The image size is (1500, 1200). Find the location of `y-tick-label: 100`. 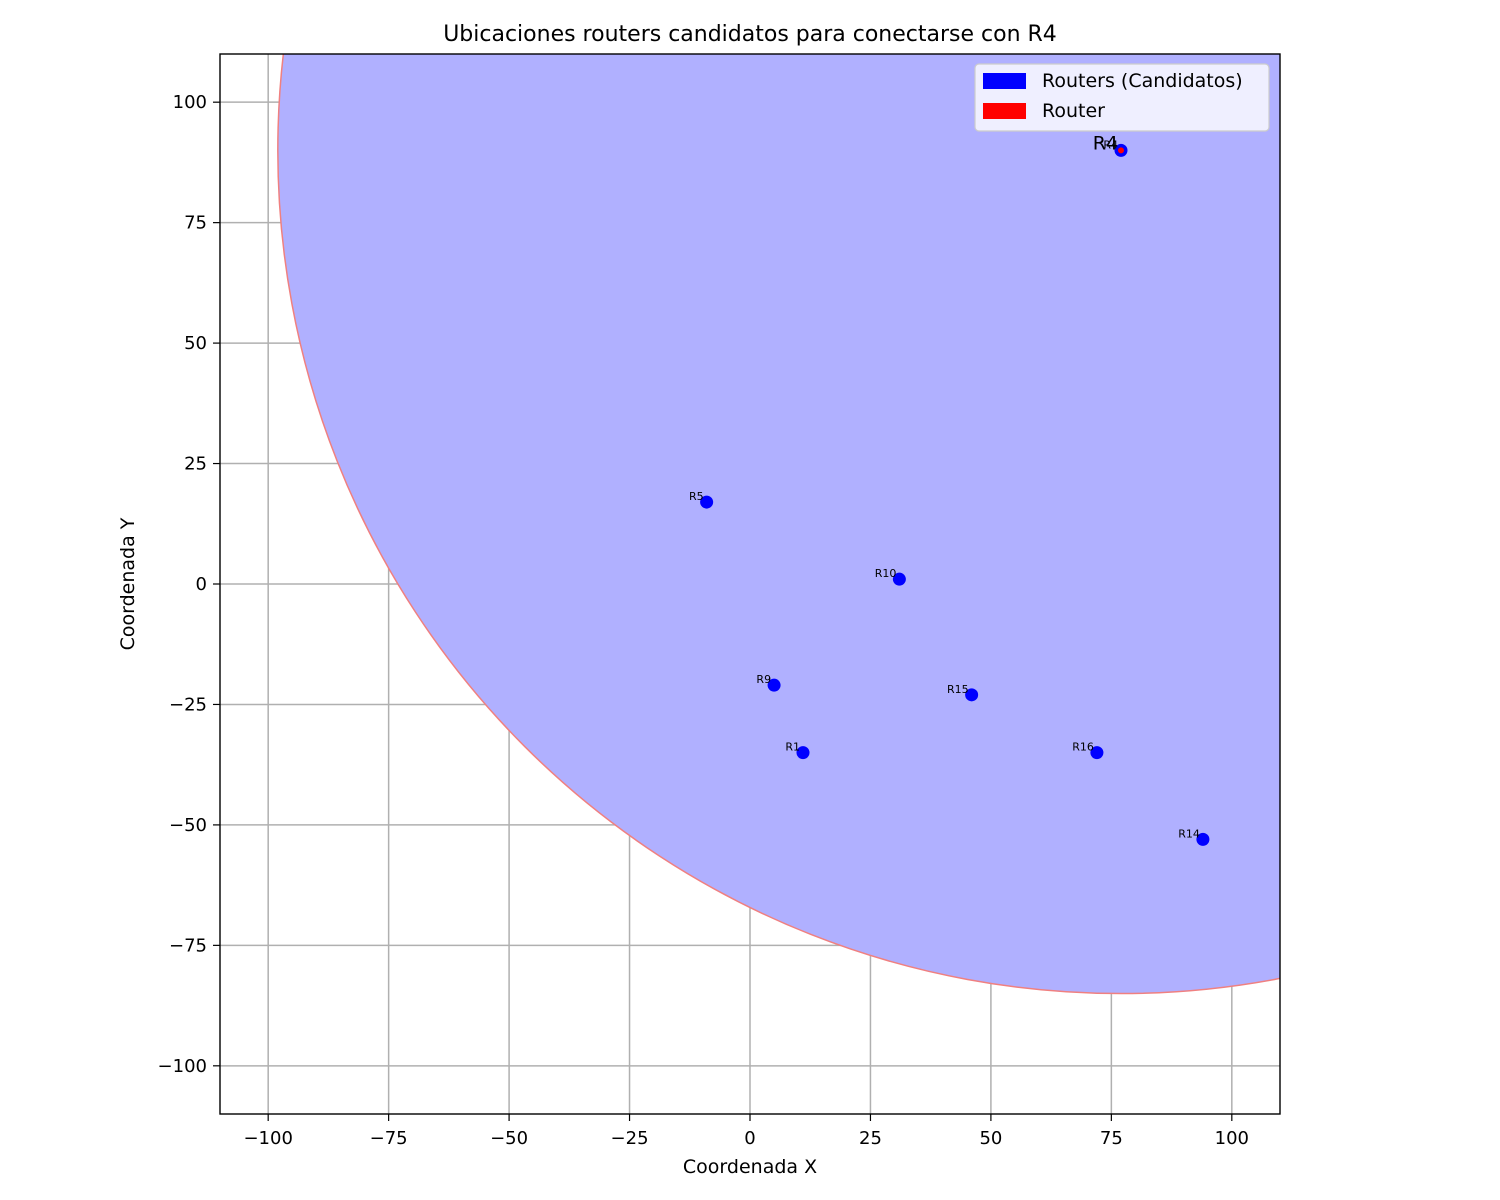

y-tick-label: 100 is located at coordinates (190, 102).